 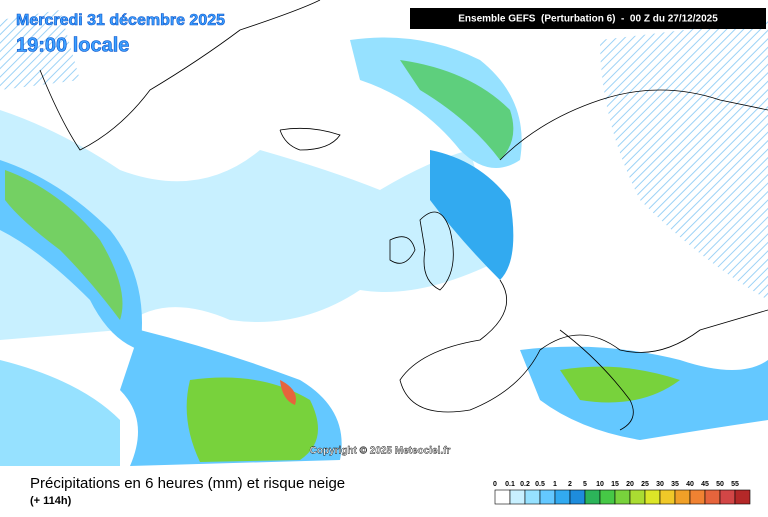 I want to click on scale-label: 0, so click(x=495, y=484).